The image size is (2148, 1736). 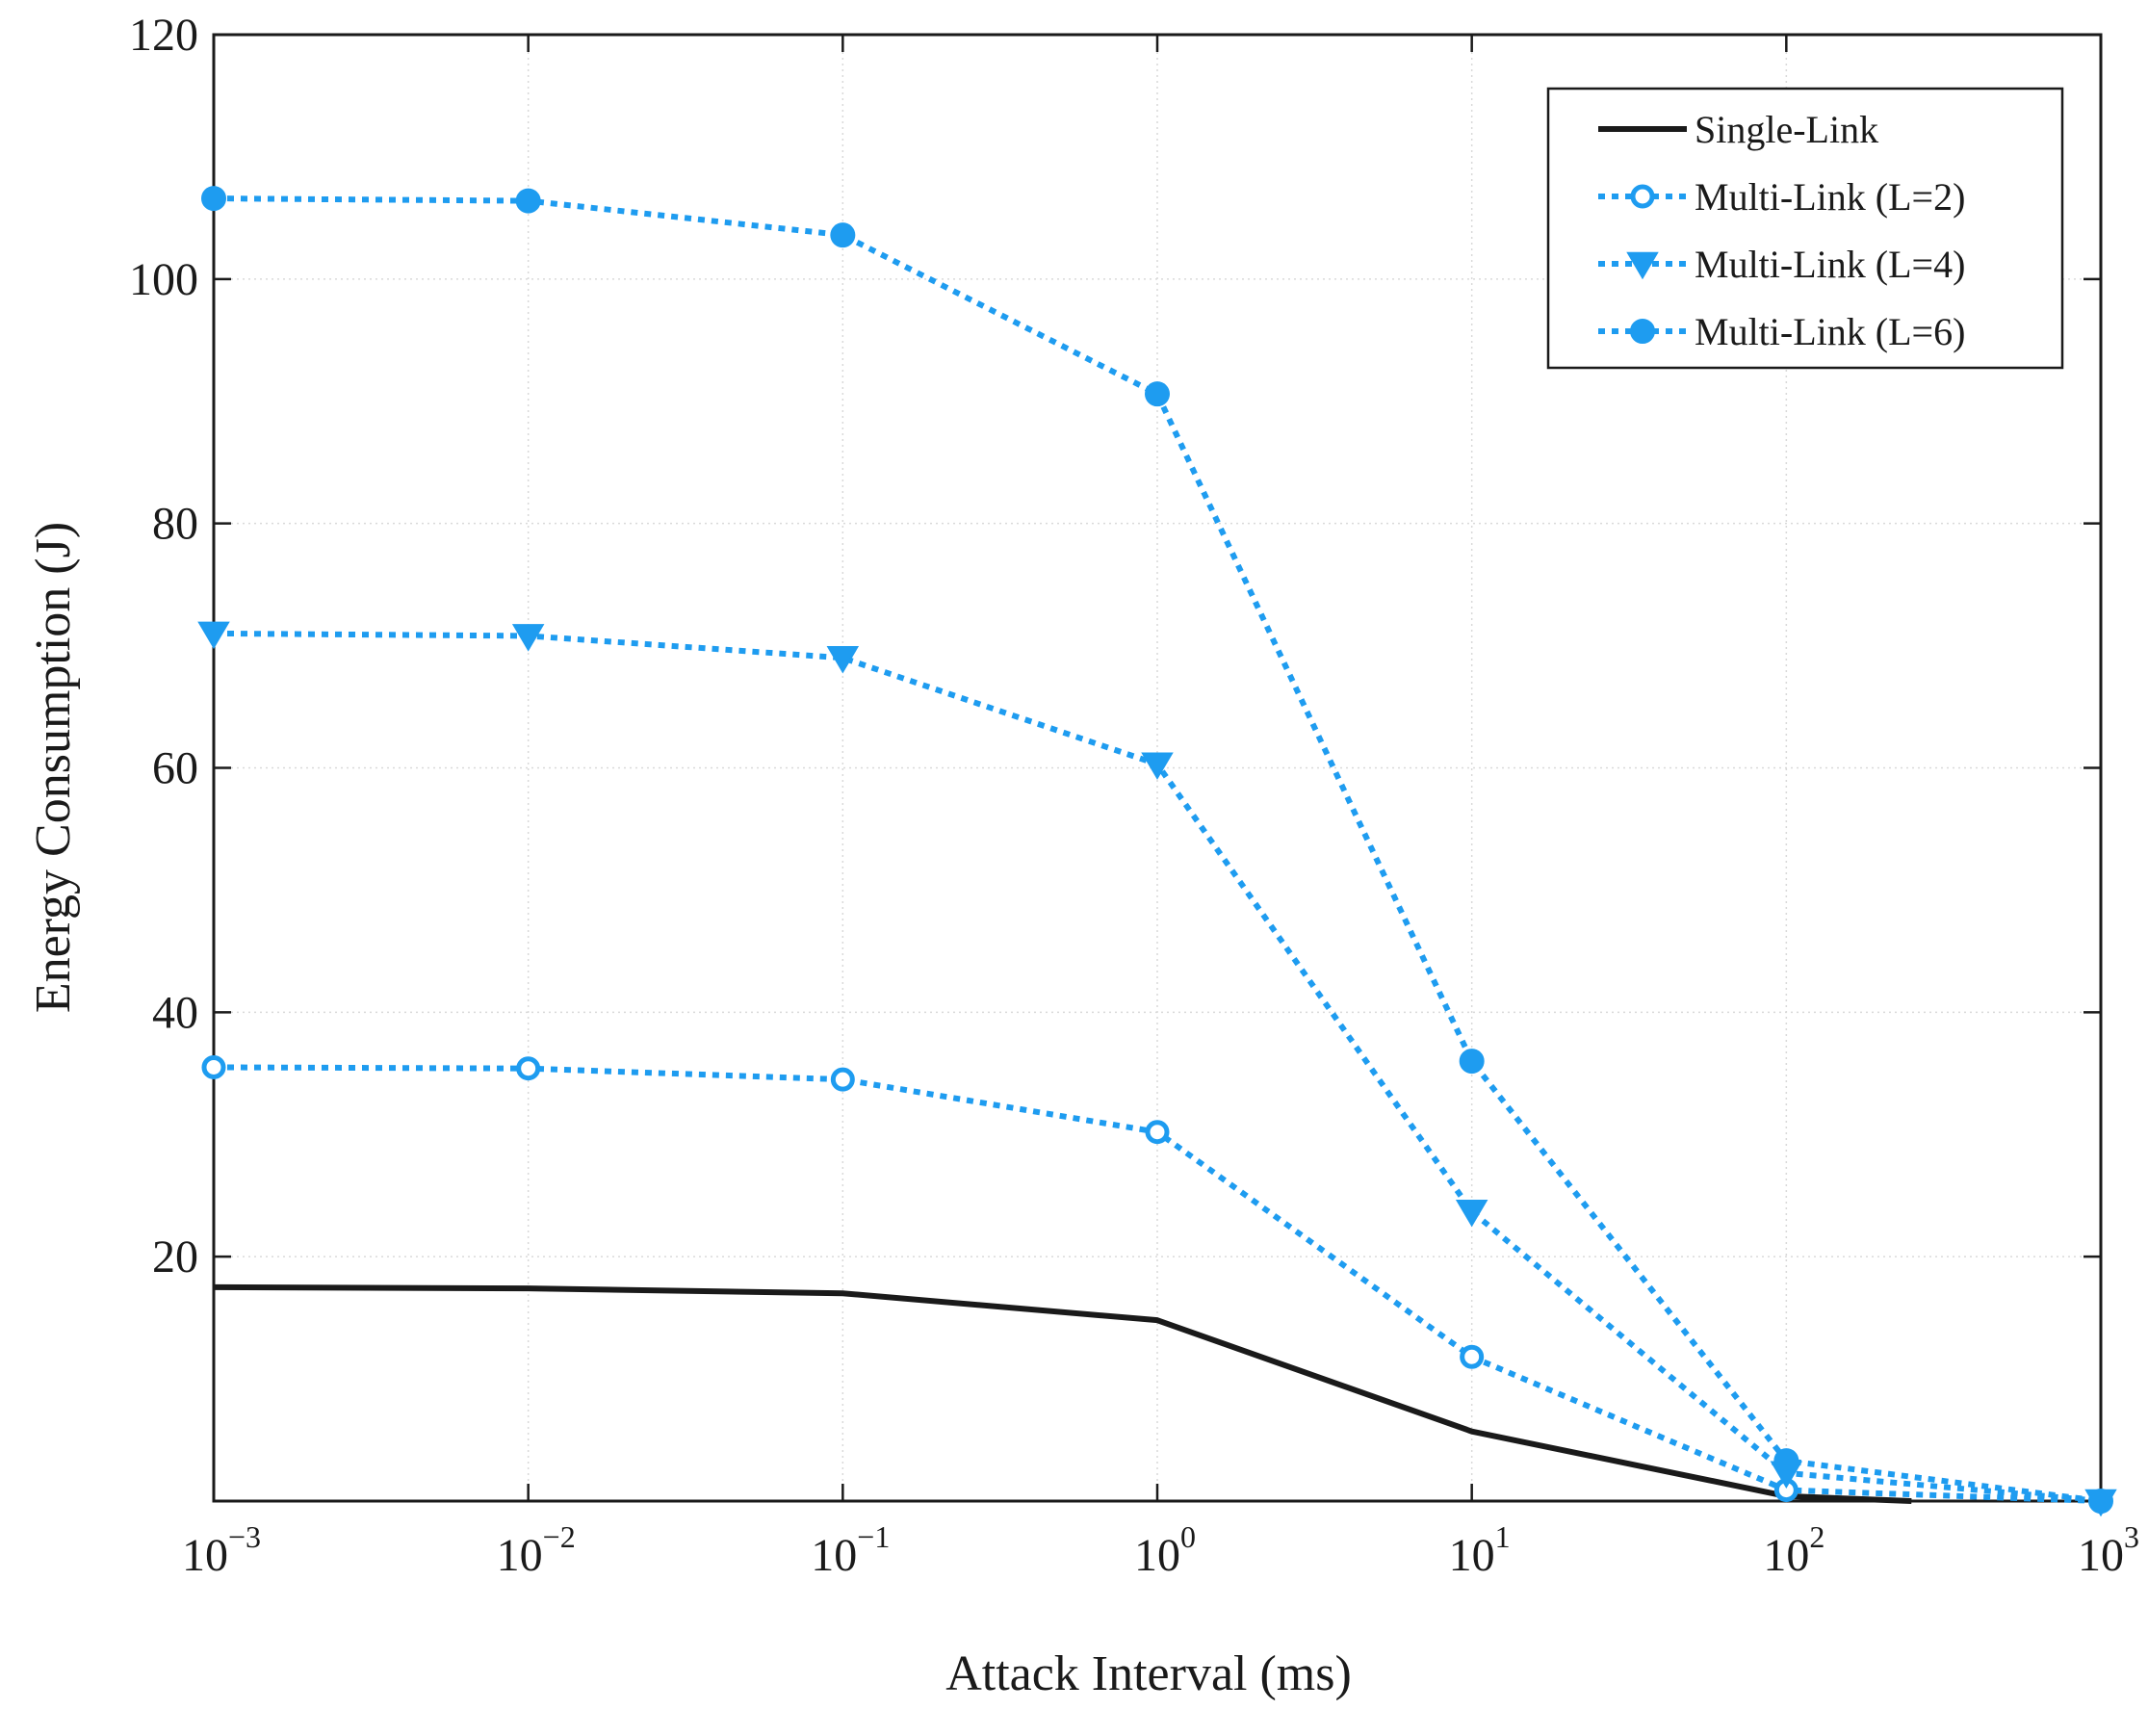 I want to click on legend-label: Multi-Link (L=2), so click(x=1830, y=197).